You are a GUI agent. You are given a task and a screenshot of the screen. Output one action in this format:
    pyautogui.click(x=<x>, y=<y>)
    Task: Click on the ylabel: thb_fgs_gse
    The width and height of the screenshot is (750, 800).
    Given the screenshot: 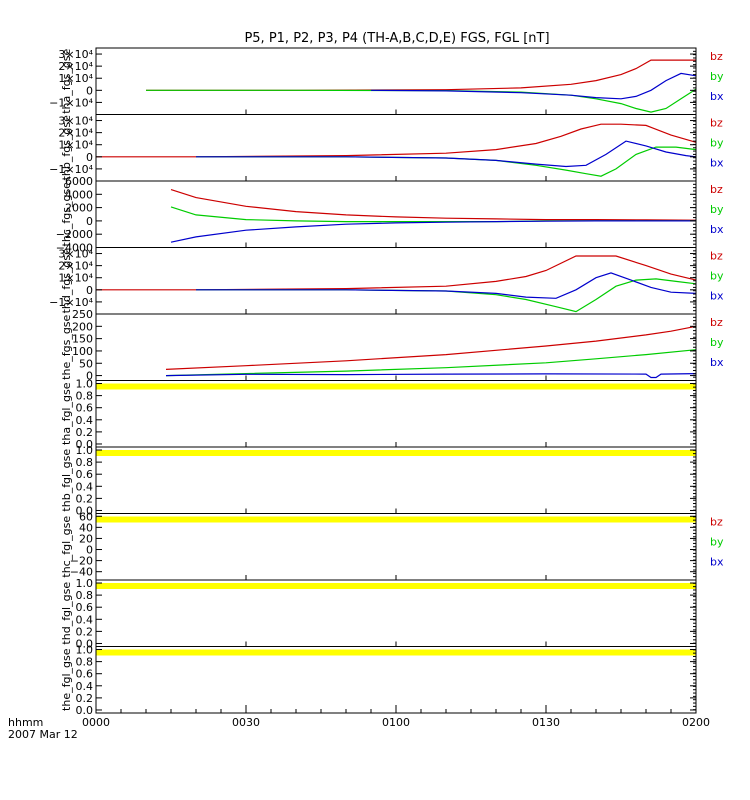 What is the action you would take?
    pyautogui.click(x=66, y=148)
    